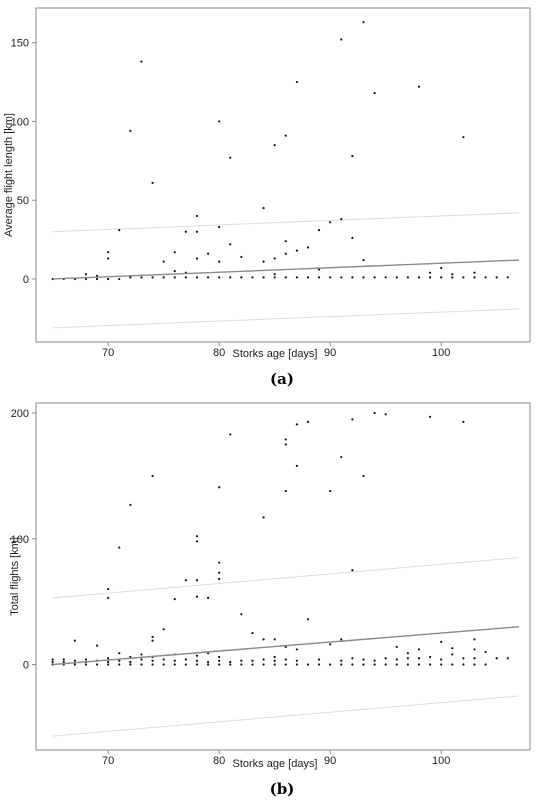  I want to click on lower-confidence-line, so click(285, 716).